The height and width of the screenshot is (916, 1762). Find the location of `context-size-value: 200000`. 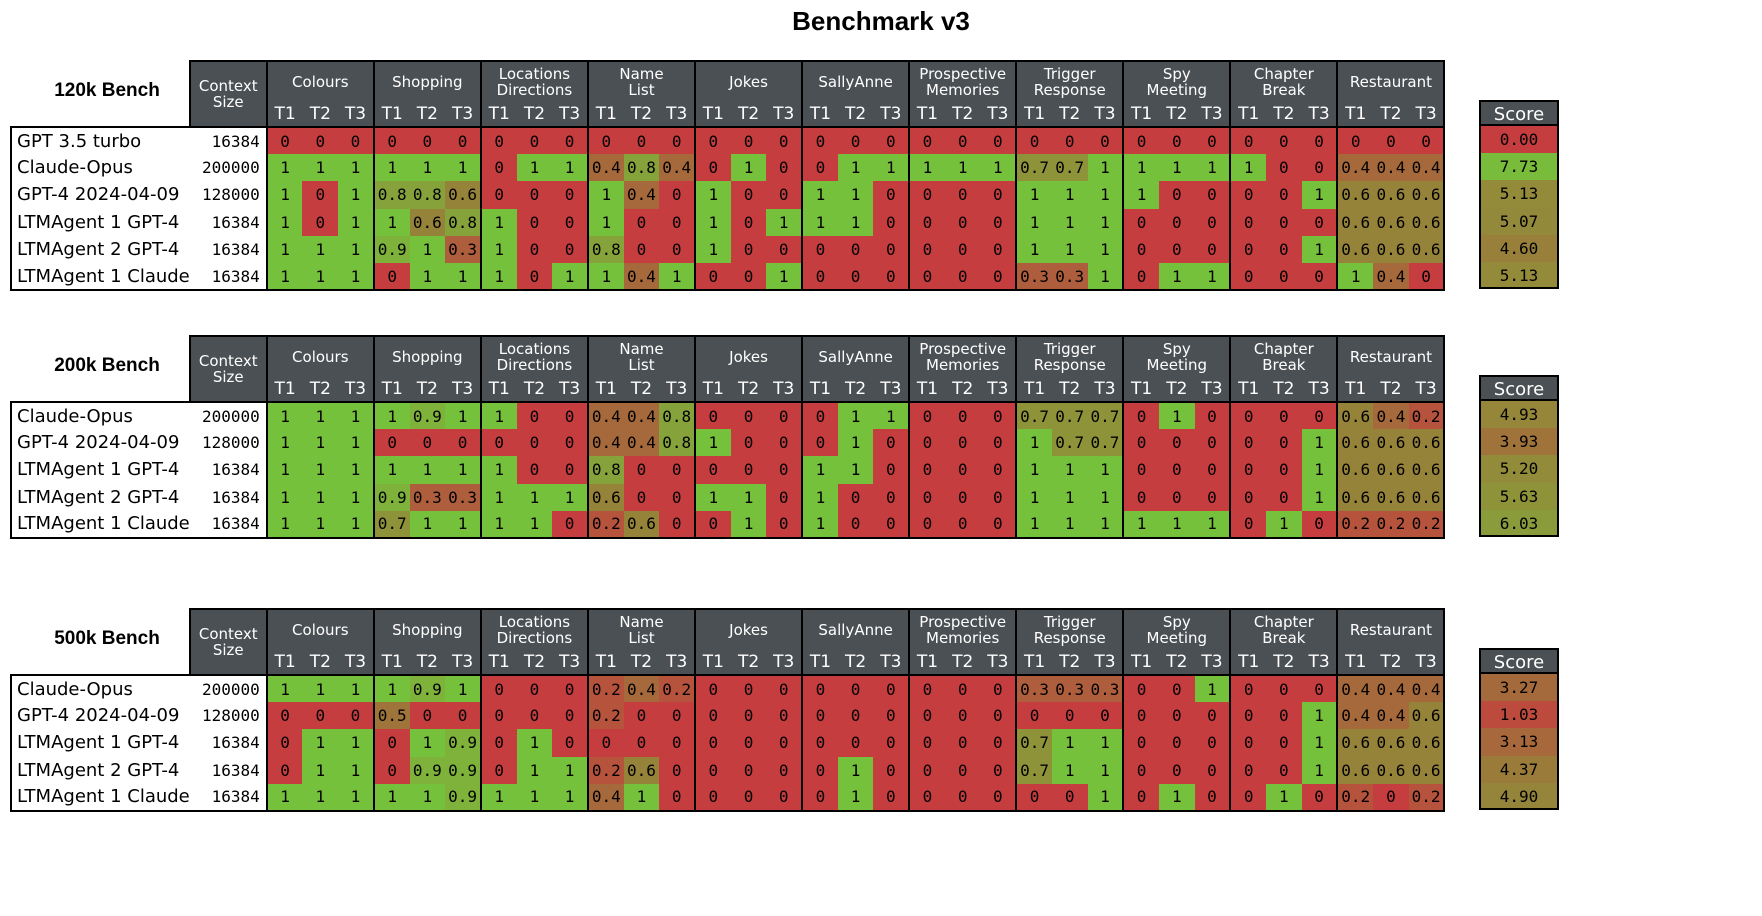

context-size-value: 200000 is located at coordinates (228, 688).